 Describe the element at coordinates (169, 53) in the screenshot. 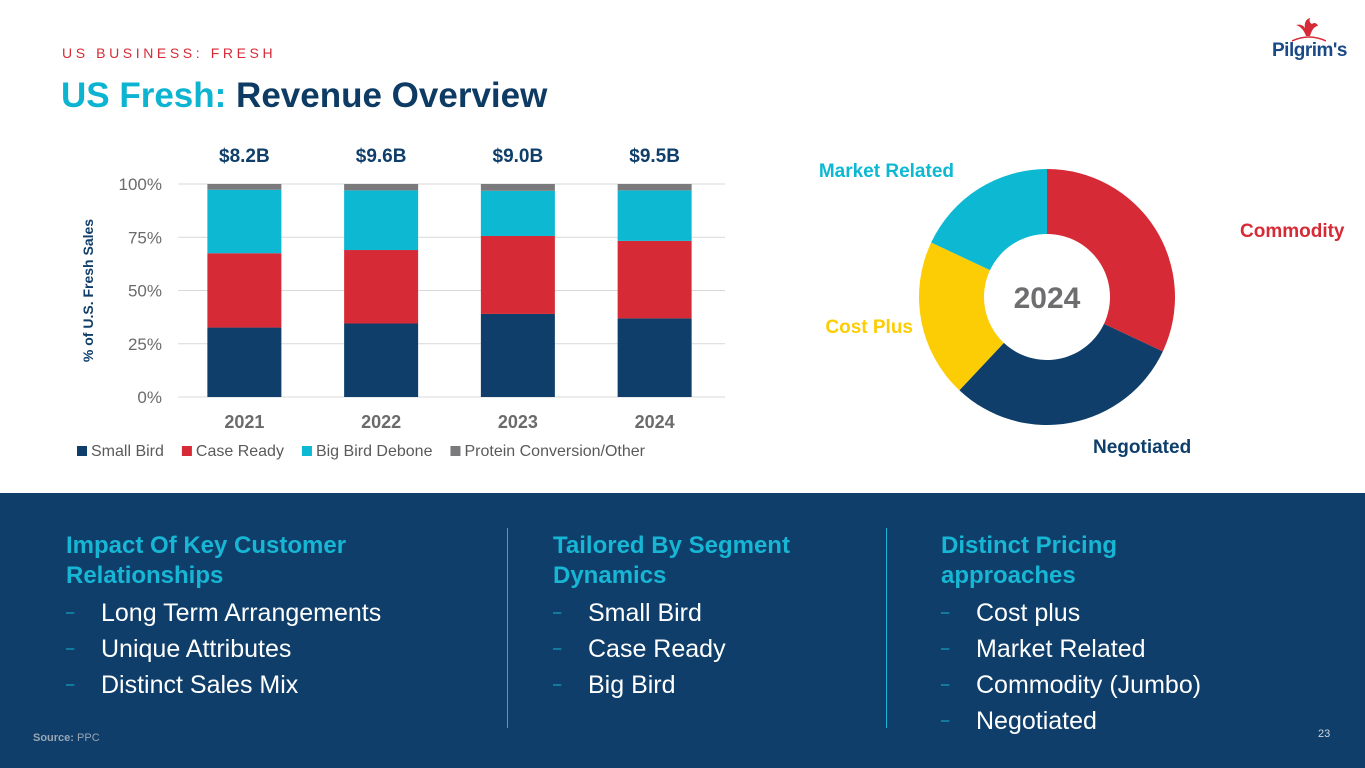

I see `section-eyebrow: US BUSINESS: FRESH` at that location.